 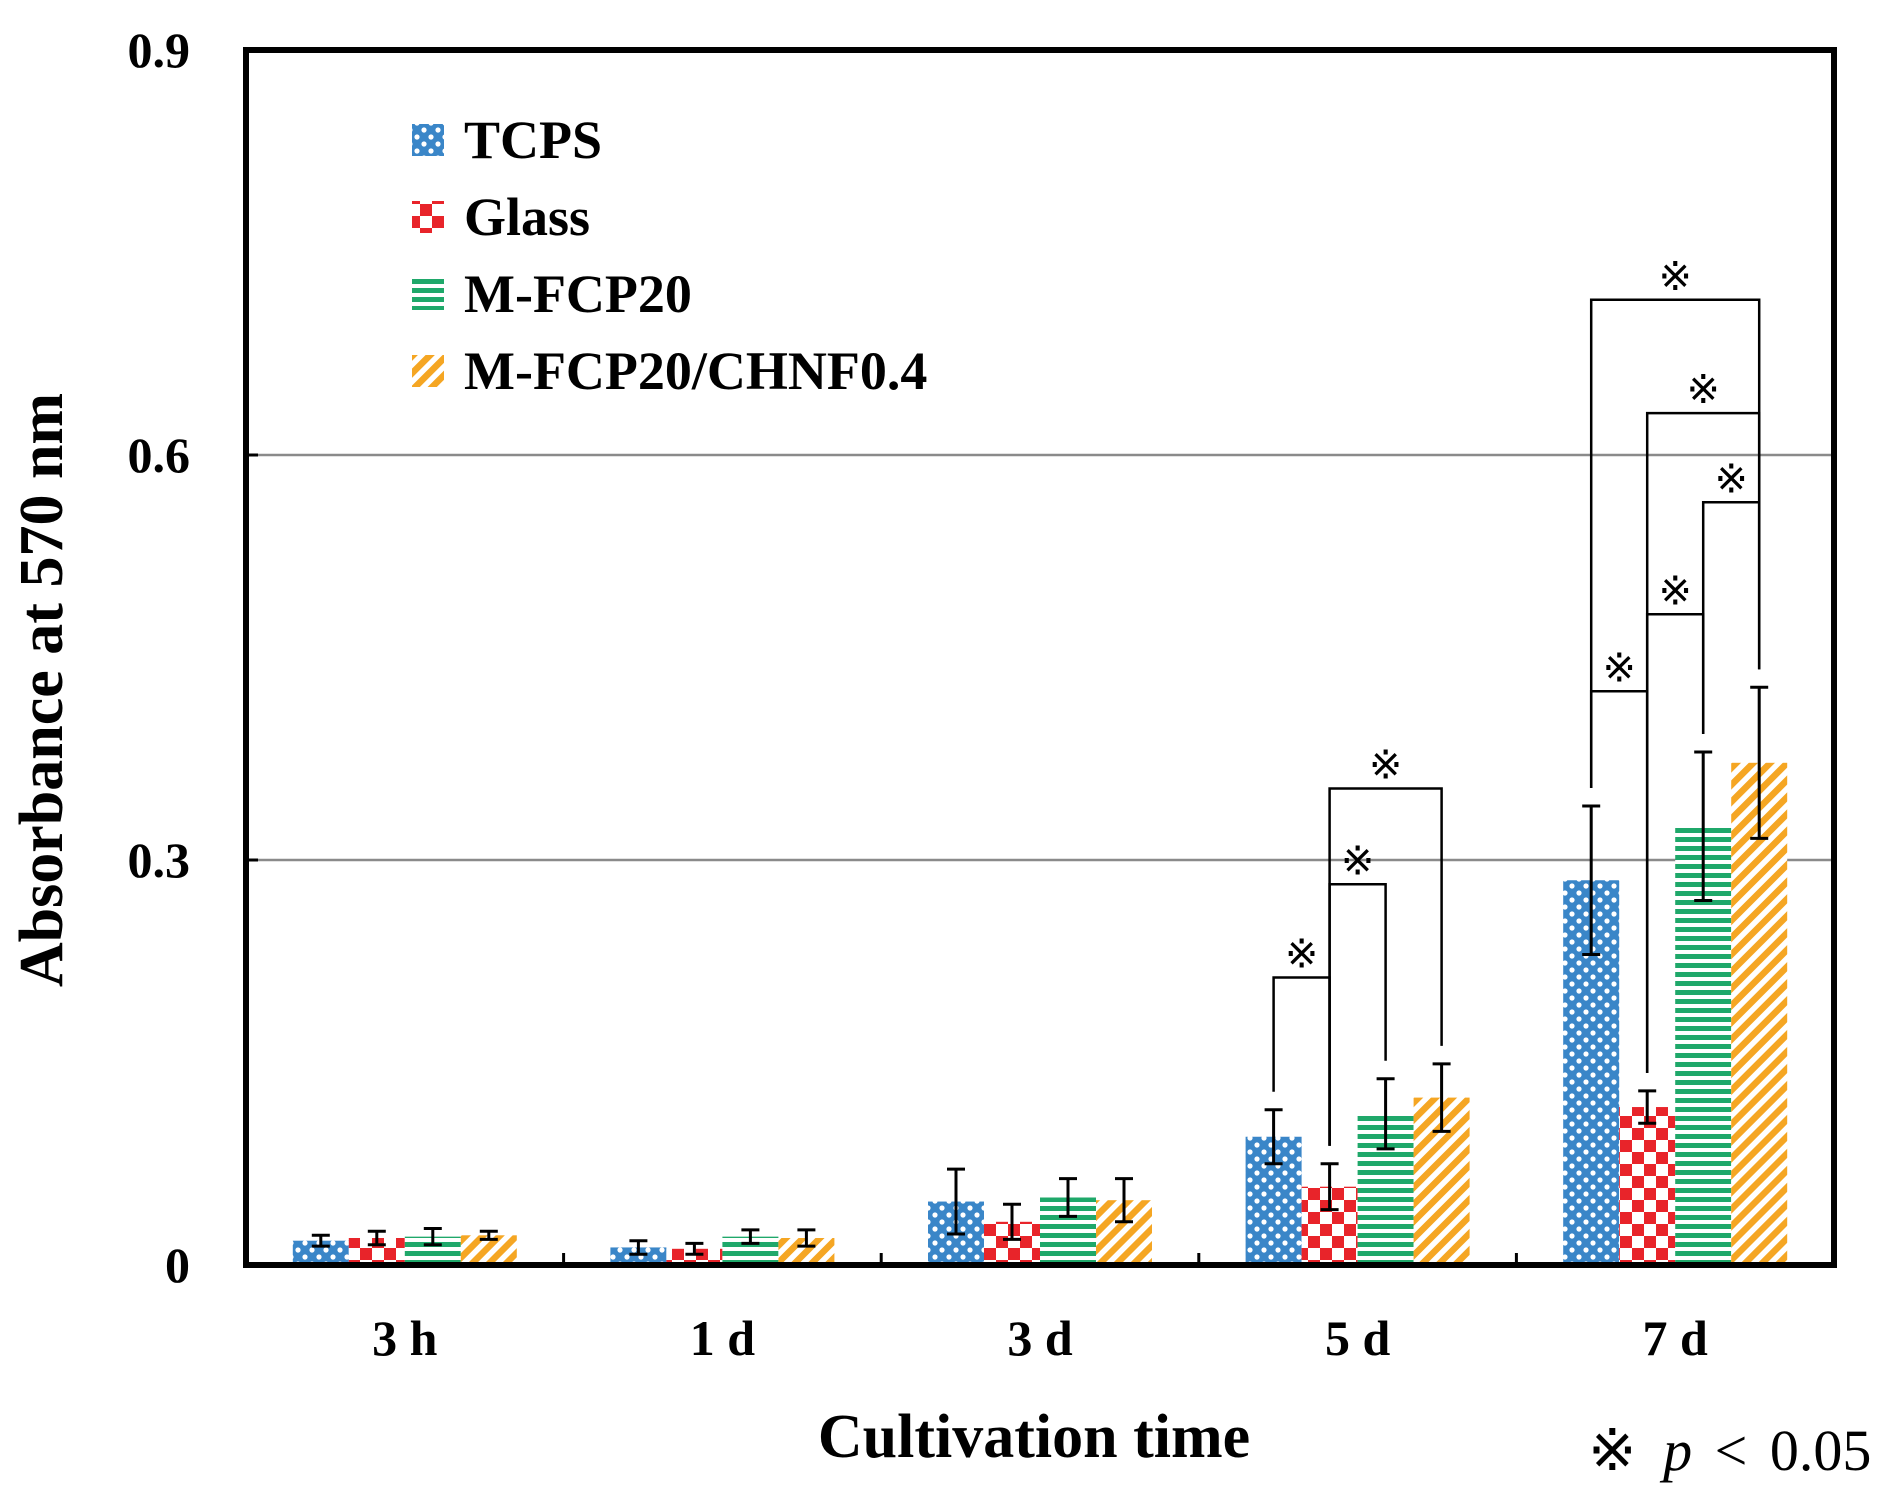 I want to click on legend-label: M-FCP20/CHNF0.4, so click(x=695, y=371).